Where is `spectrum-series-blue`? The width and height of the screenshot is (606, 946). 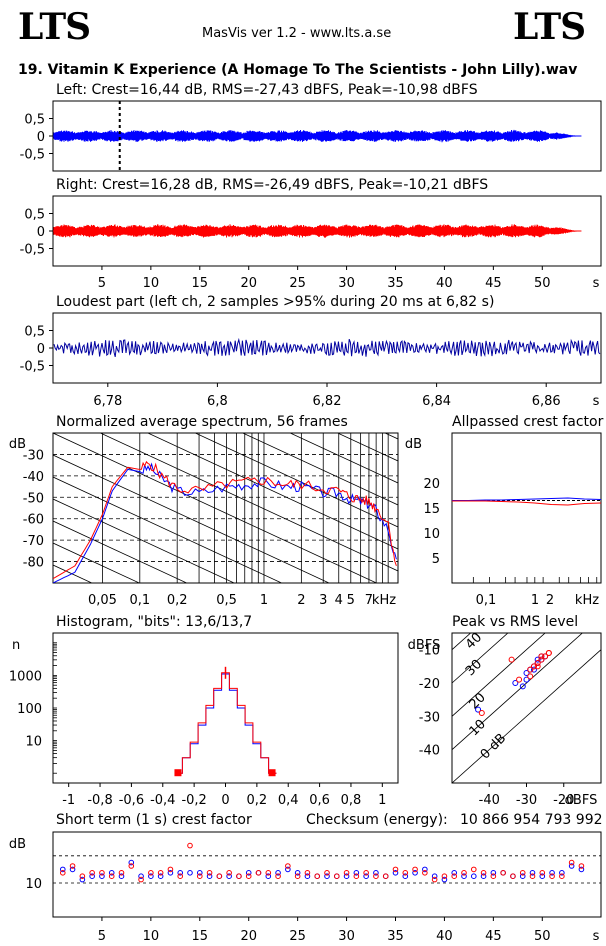 spectrum-series-blue is located at coordinates (225, 522).